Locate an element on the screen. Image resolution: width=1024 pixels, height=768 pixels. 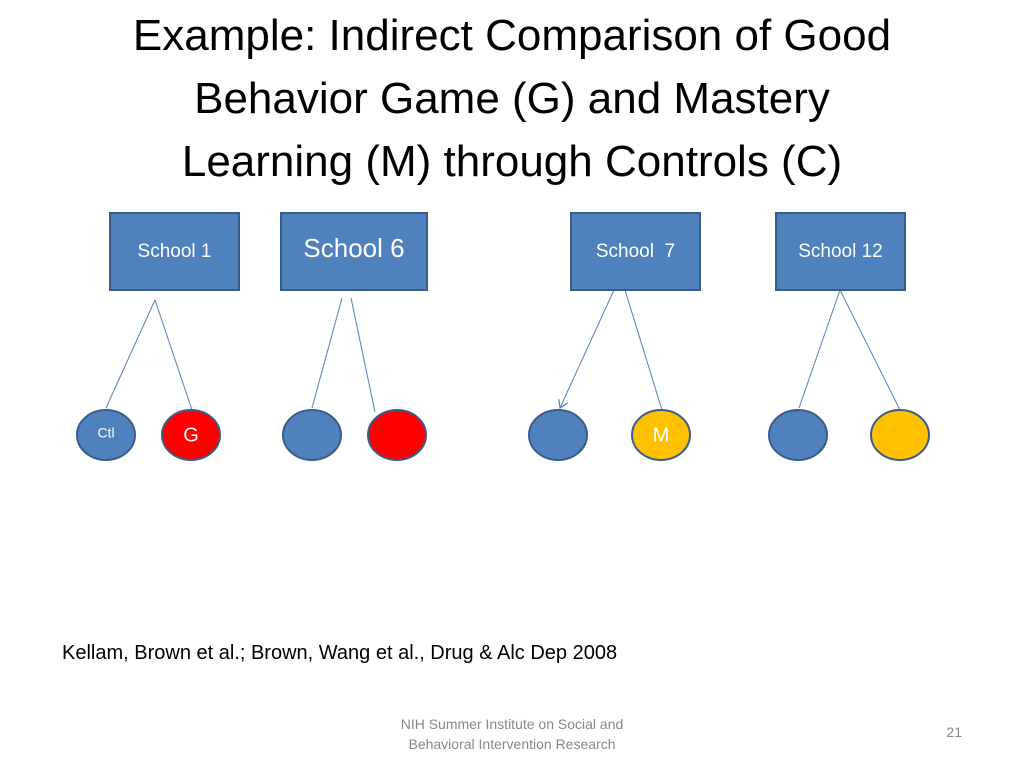
connector-school-6-right is located at coordinates (363, 355).